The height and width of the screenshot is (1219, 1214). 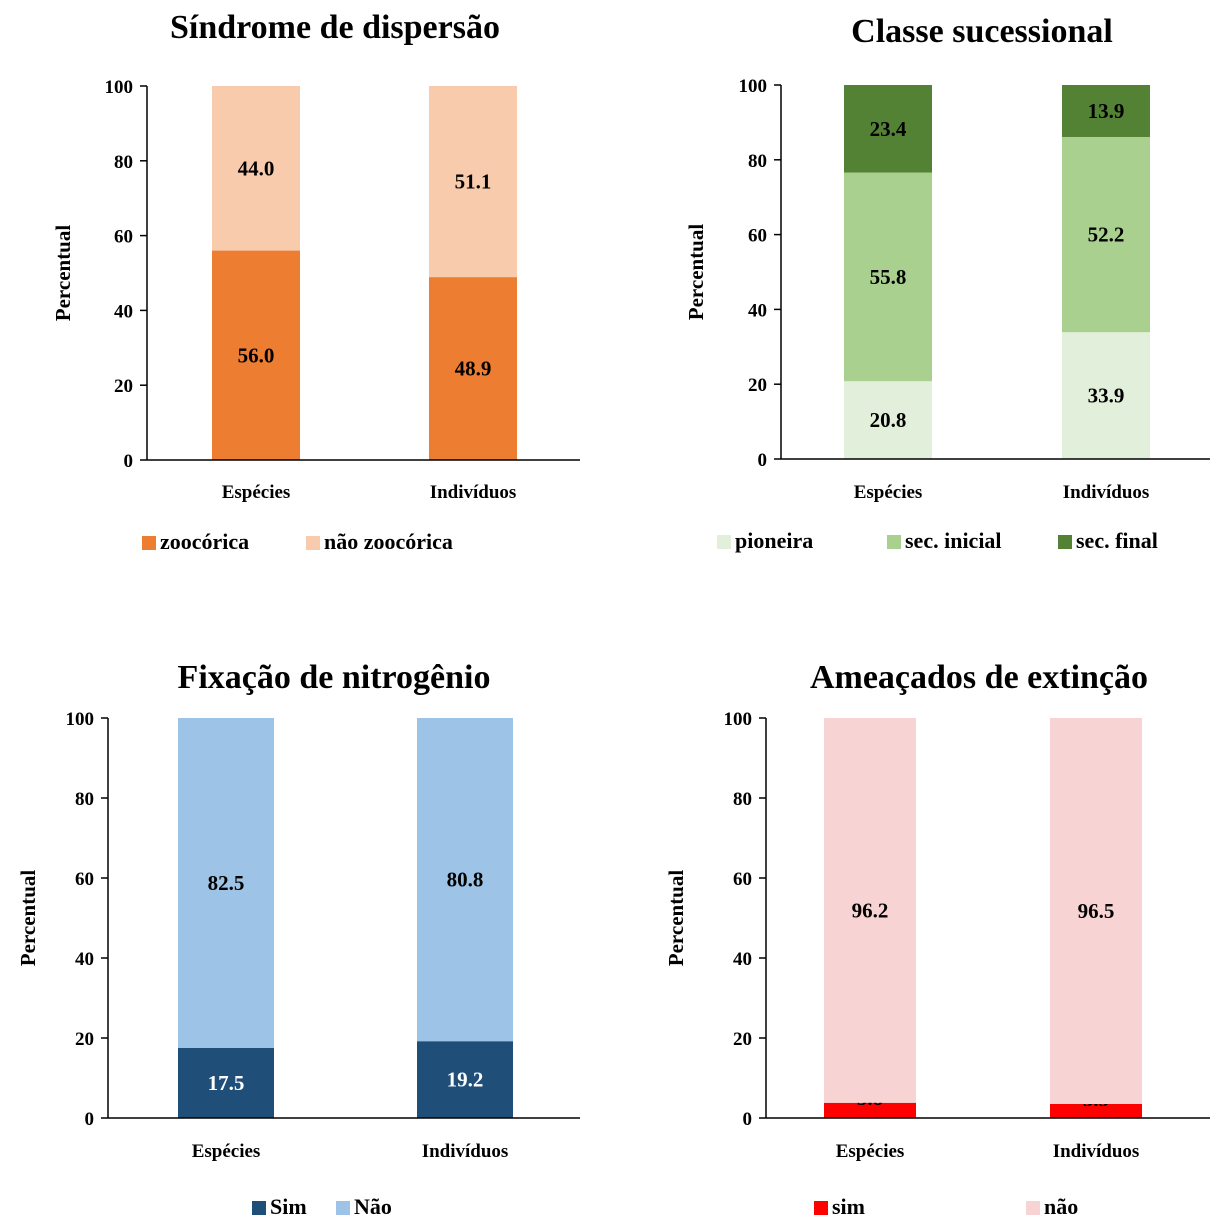 I want to click on data-label: 82.5, so click(x=226, y=883).